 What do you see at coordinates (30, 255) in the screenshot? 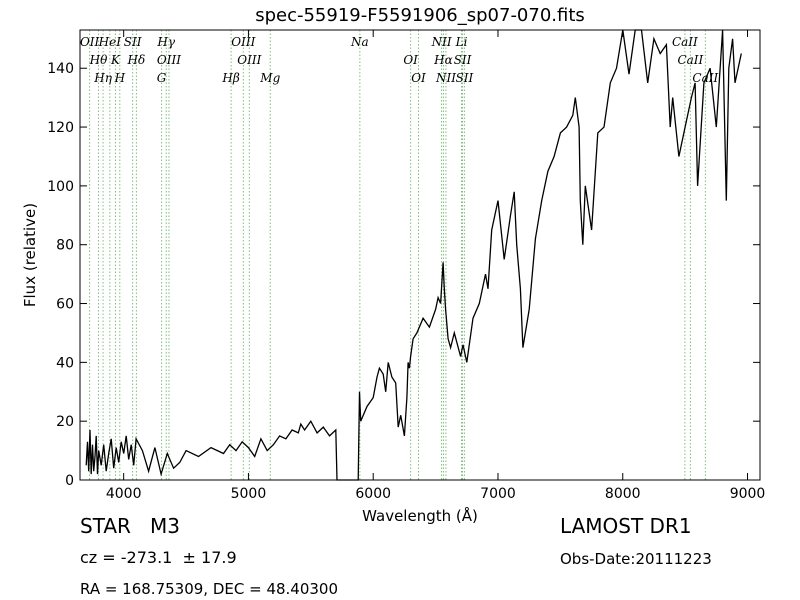
I see `y-axis-label: Flux (relative)` at bounding box center [30, 255].